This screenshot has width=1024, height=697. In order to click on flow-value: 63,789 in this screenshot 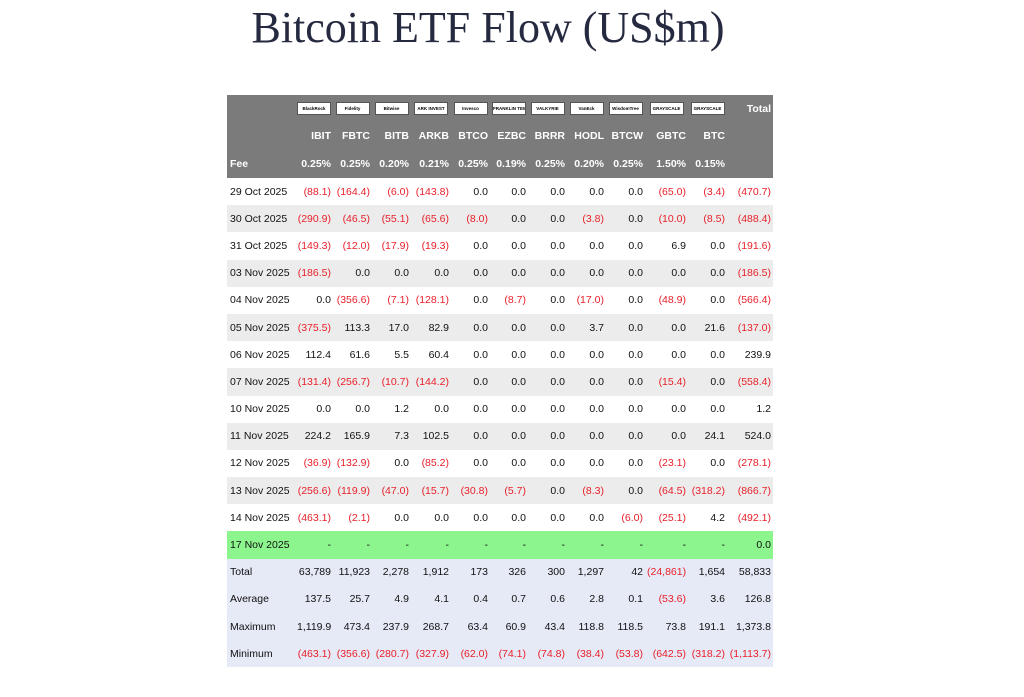, I will do `click(314, 572)`.